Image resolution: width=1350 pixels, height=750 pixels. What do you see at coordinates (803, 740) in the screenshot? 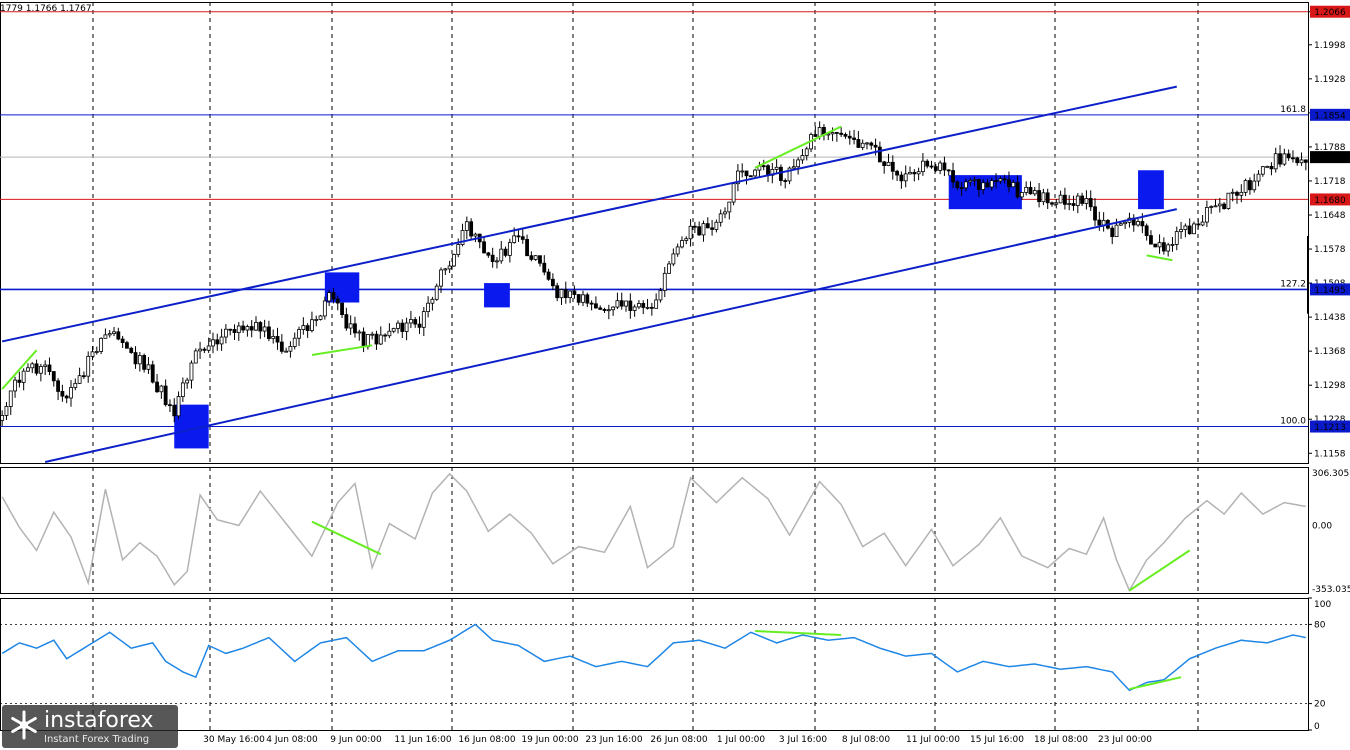
I see `time-axis-label: 3 Jul 16:00` at bounding box center [803, 740].